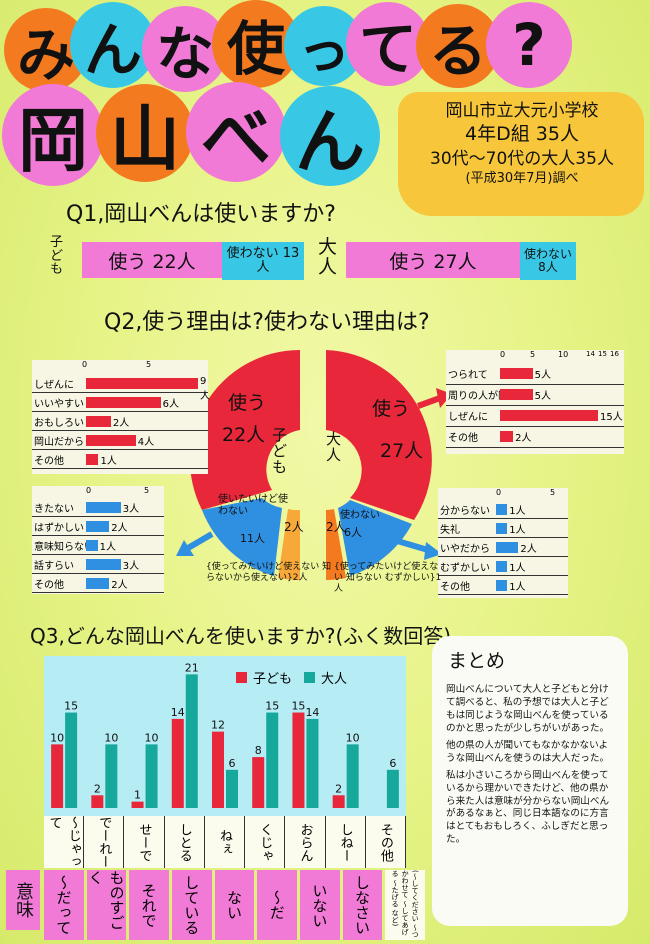  I want to click on axis-label: 14, so click(590, 354).